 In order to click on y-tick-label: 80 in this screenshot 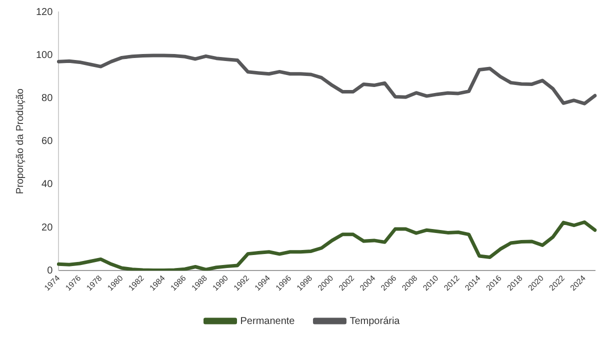, I will do `click(48, 98)`.